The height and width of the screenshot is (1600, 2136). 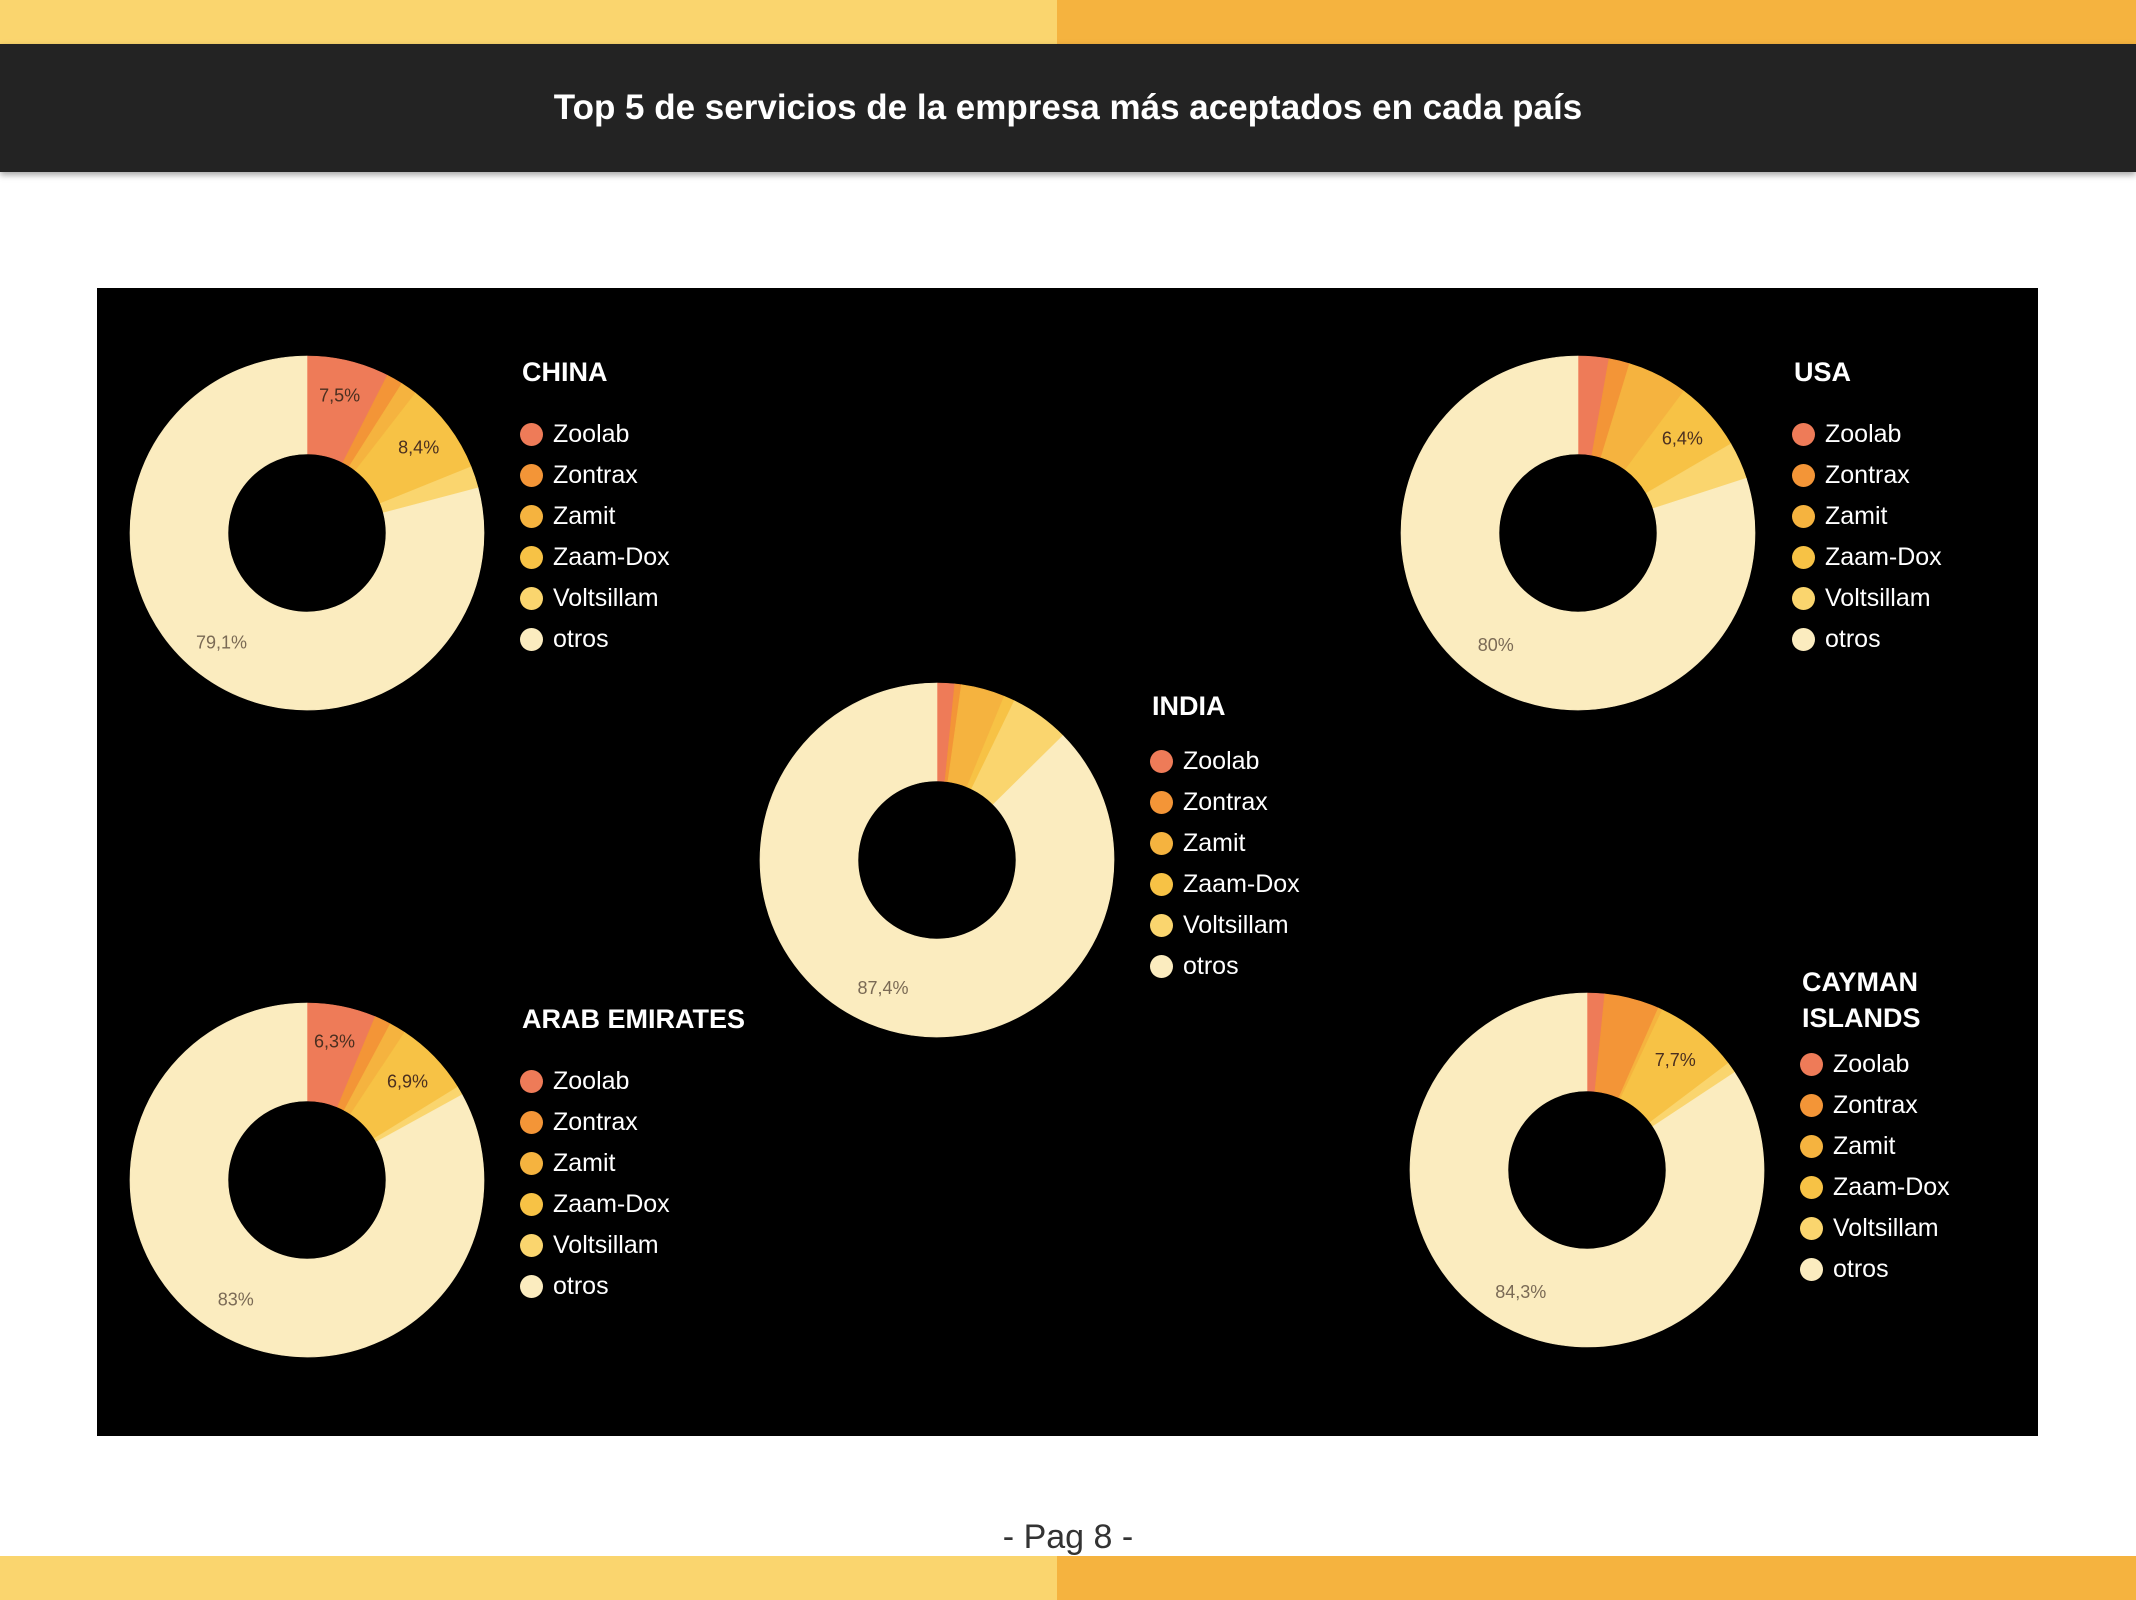 What do you see at coordinates (1587, 1170) in the screenshot?
I see `donut-svg-cayman-islands: 7,7% 84,3%` at bounding box center [1587, 1170].